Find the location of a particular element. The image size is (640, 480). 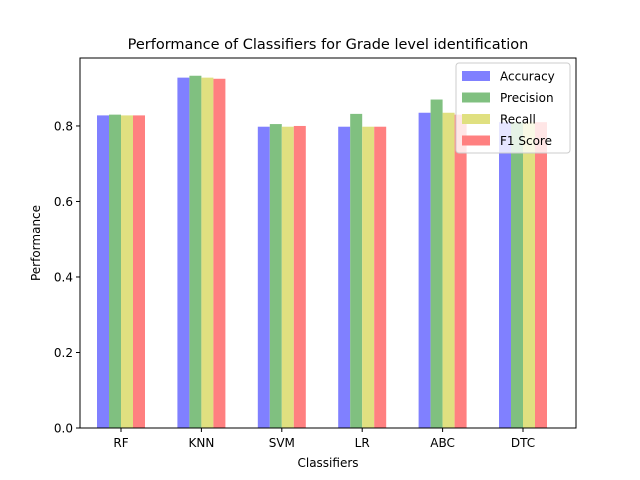

bar-accuracy-svm is located at coordinates (263, 277).